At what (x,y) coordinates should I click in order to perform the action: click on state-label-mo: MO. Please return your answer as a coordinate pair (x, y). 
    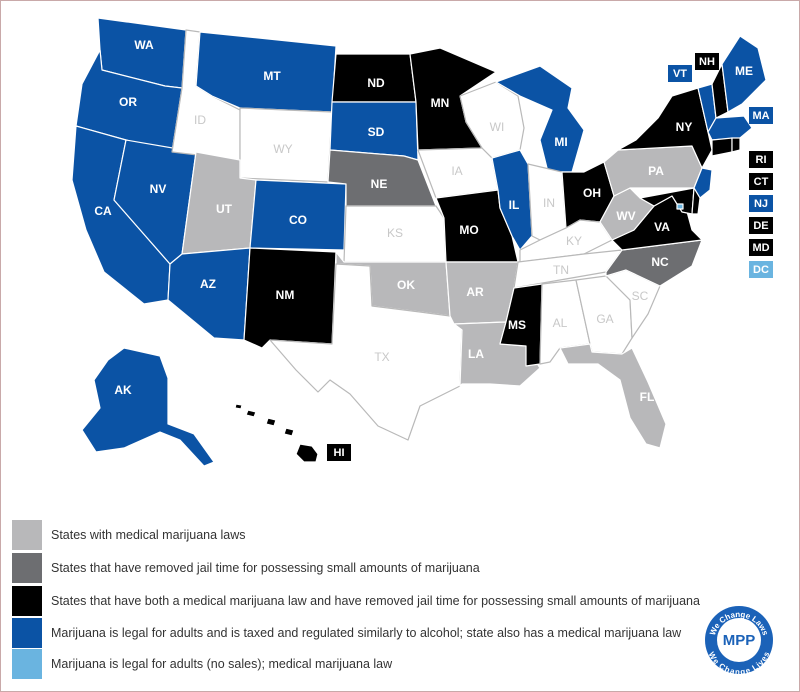
    Looking at the image, I should click on (468, 230).